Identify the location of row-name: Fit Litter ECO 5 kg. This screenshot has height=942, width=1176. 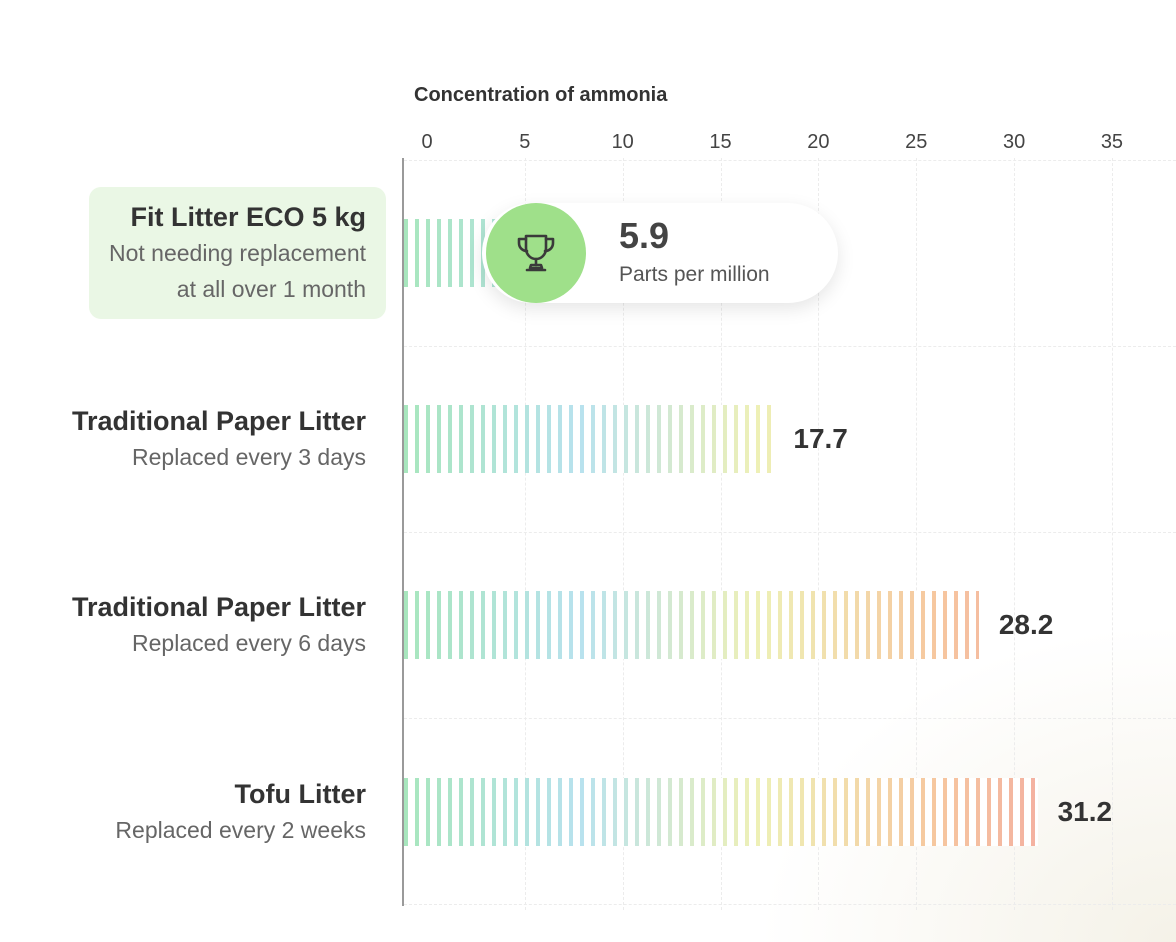
(248, 217).